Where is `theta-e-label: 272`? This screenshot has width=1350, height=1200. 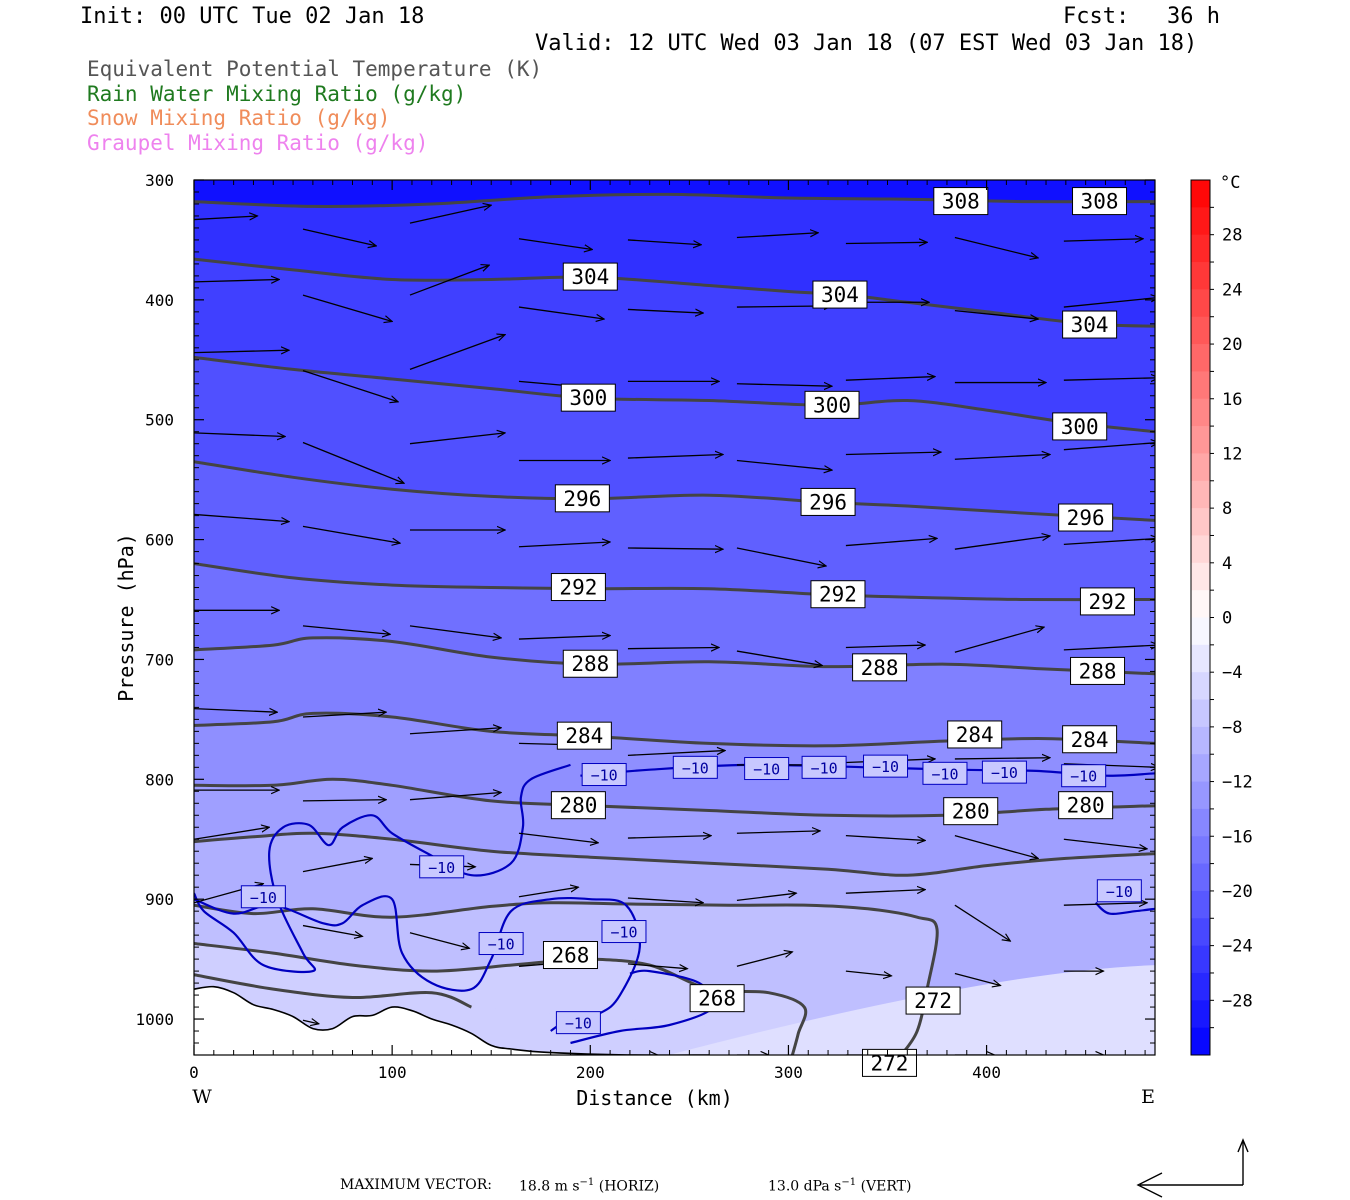
theta-e-label: 272 is located at coordinates (933, 1000).